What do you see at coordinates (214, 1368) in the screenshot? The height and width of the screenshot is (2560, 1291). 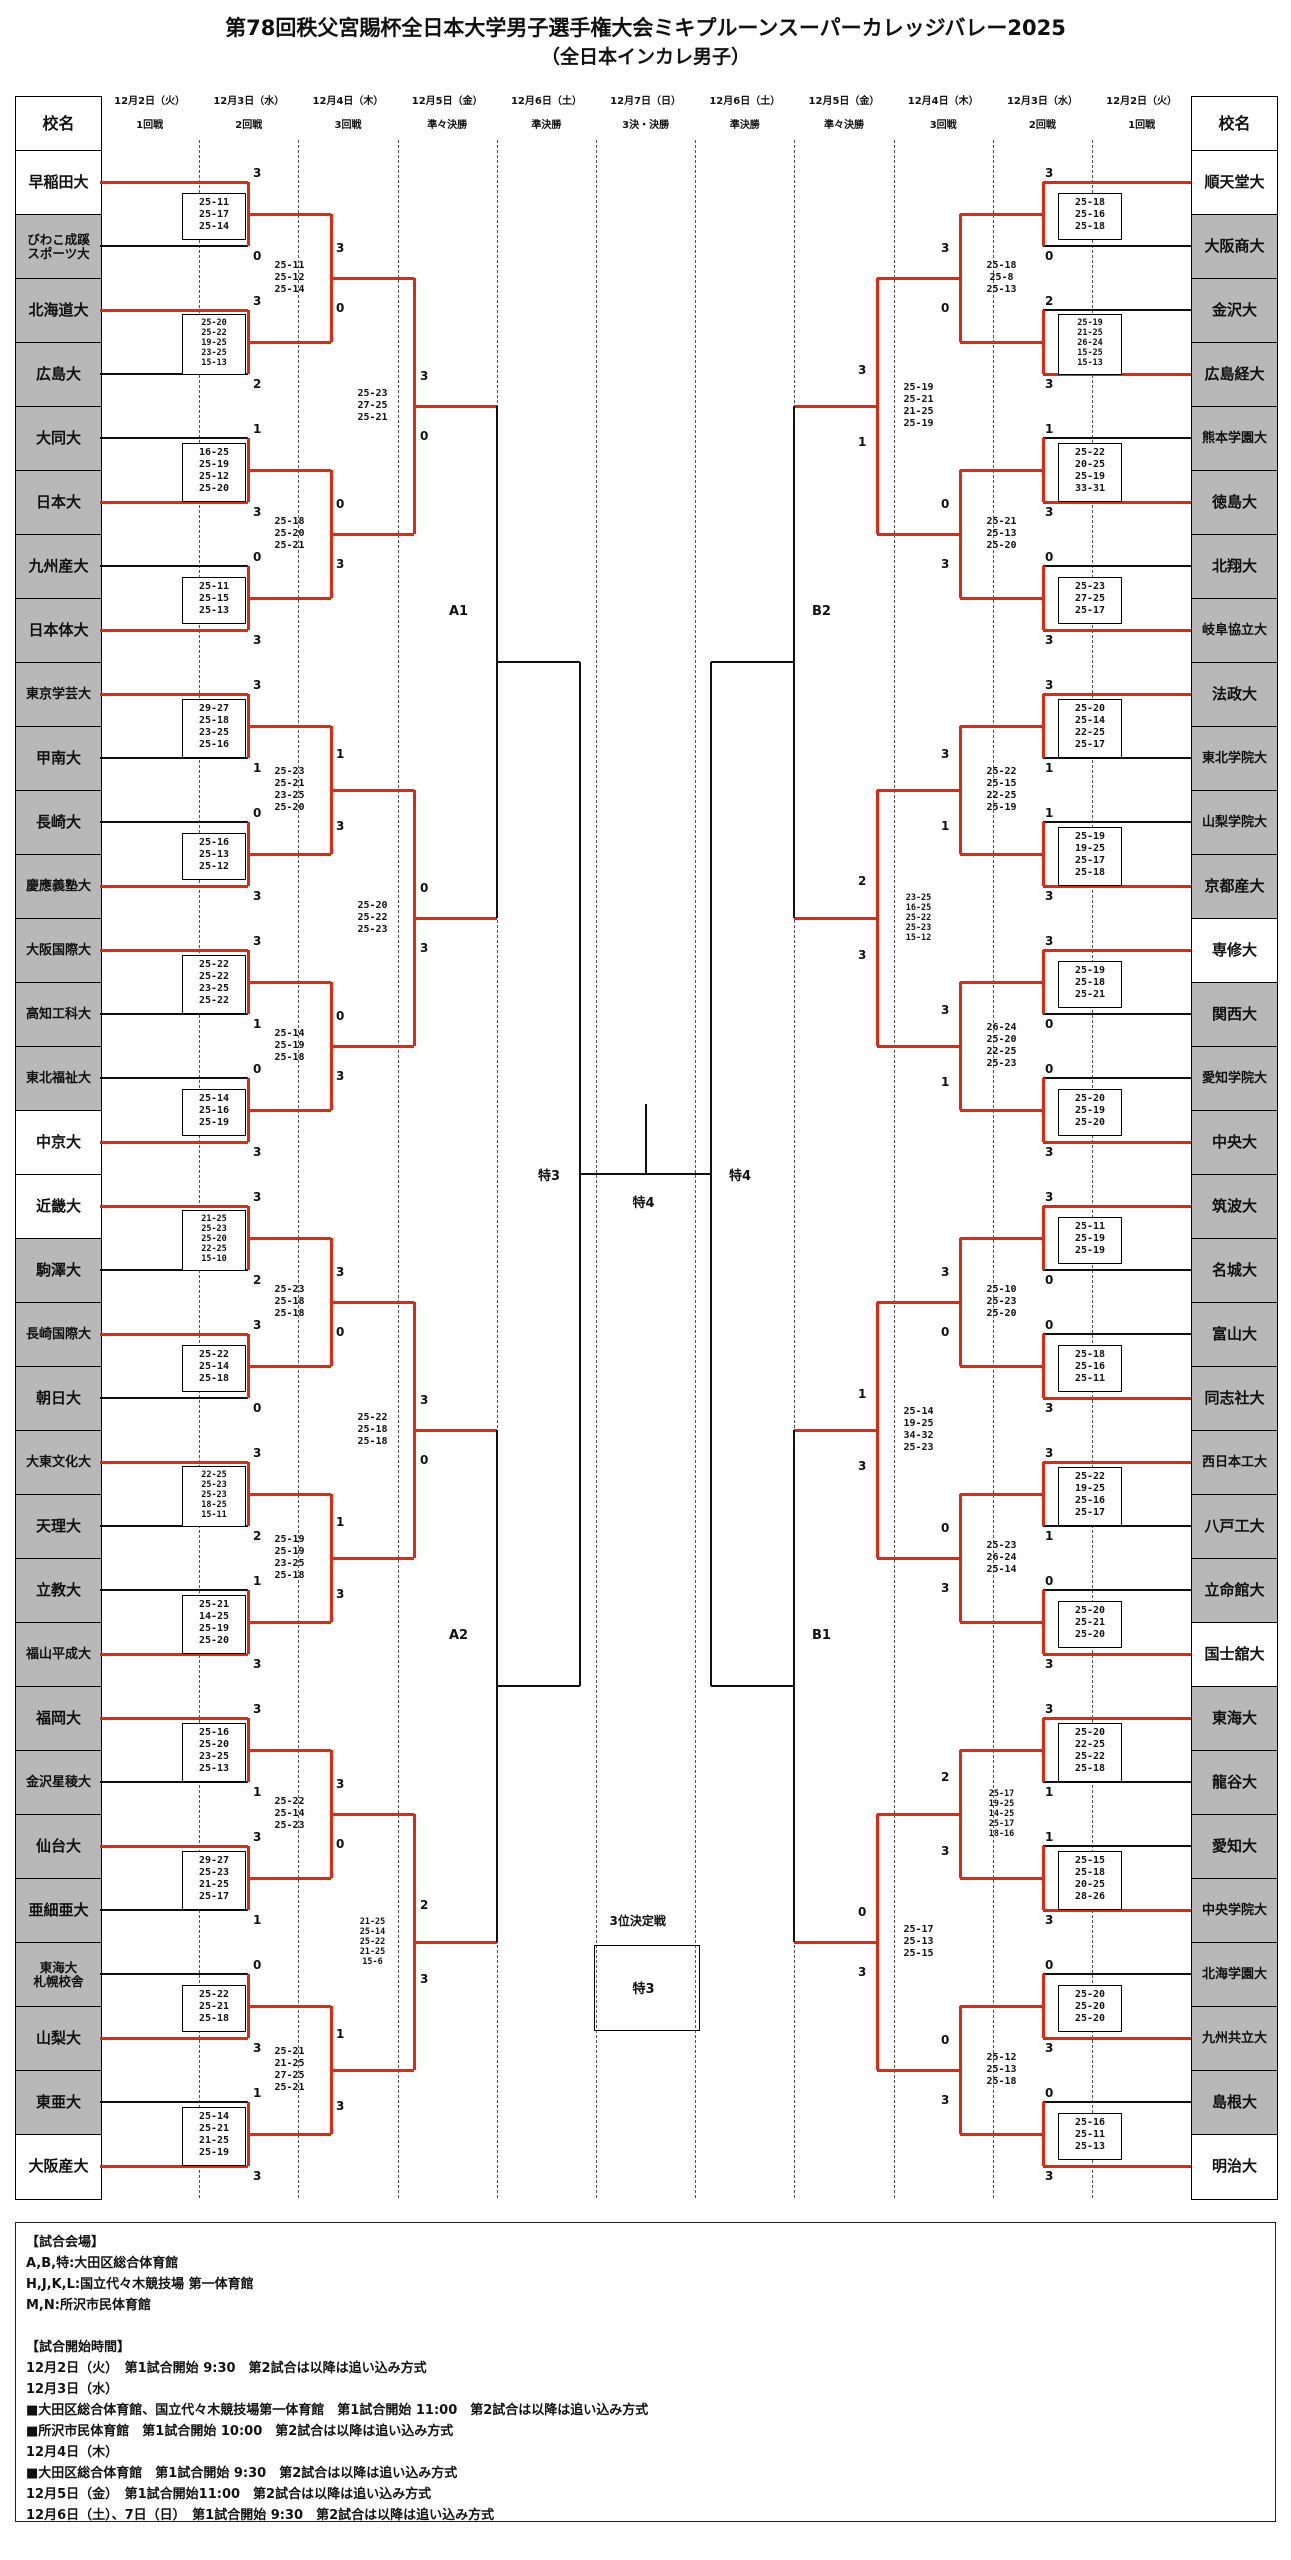 I see `score-box: 25-22 25-14 25-18` at bounding box center [214, 1368].